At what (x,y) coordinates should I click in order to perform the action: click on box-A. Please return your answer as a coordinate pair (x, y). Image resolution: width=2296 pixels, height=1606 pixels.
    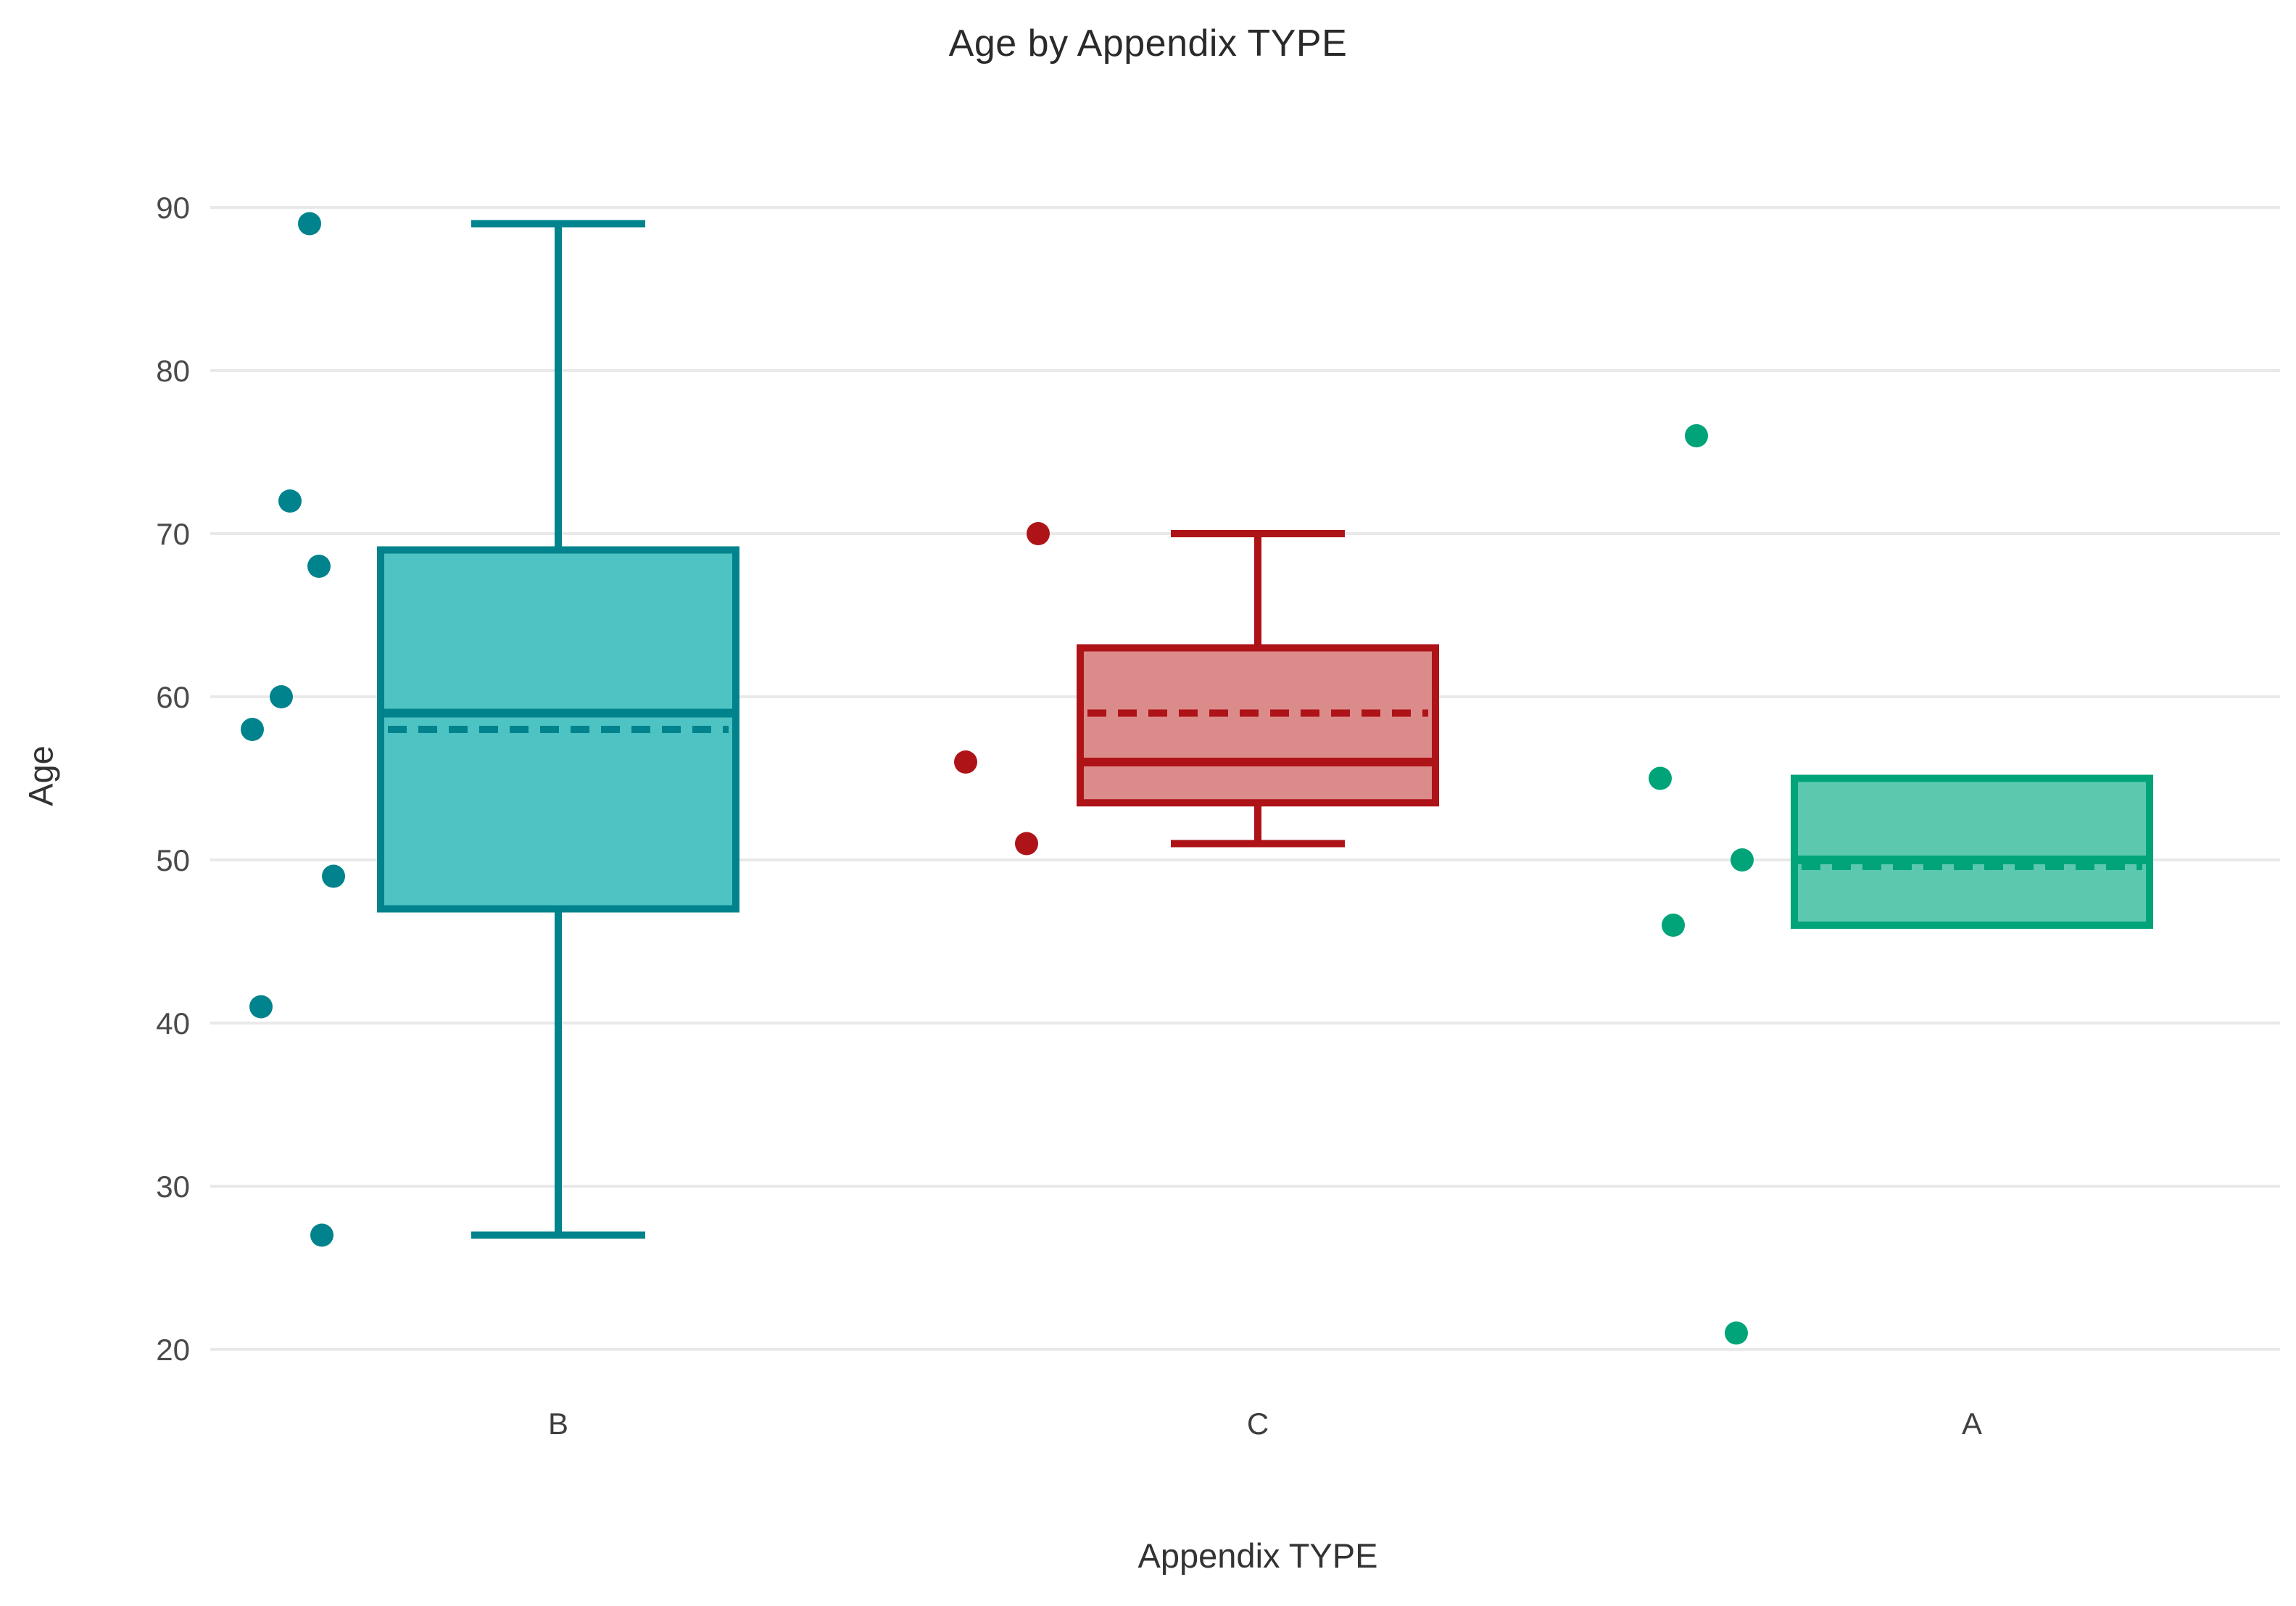
    Looking at the image, I should click on (1972, 851).